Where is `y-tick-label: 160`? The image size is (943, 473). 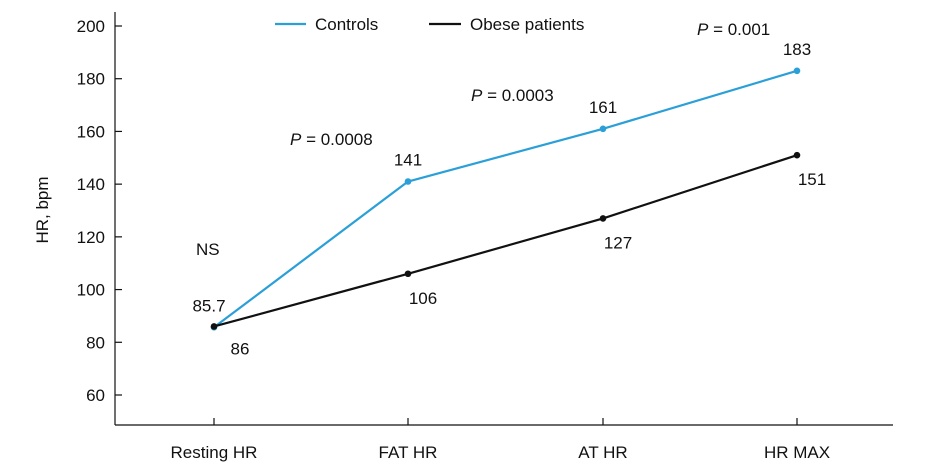
y-tick-label: 160 is located at coordinates (91, 131).